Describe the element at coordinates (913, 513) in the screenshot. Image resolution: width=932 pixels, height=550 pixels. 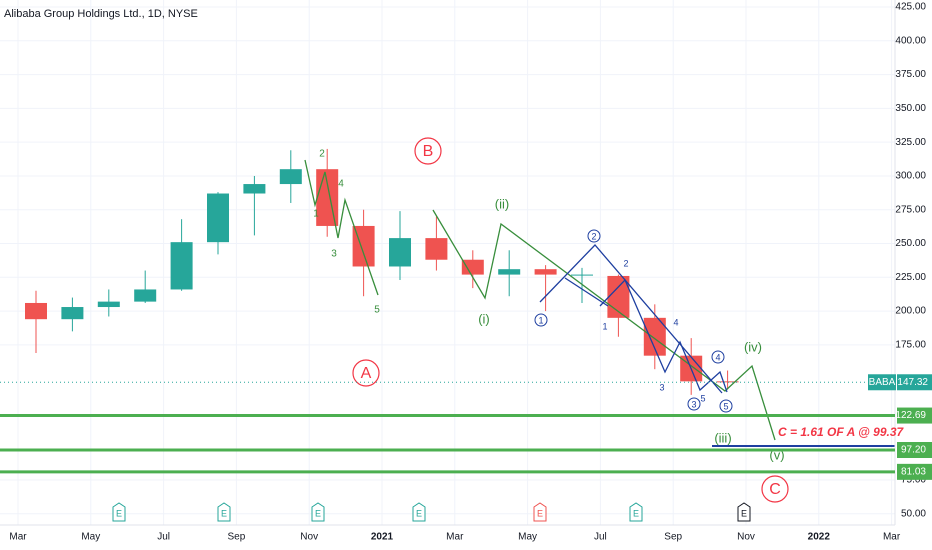
I see `y-tick-label: 50.00` at that location.